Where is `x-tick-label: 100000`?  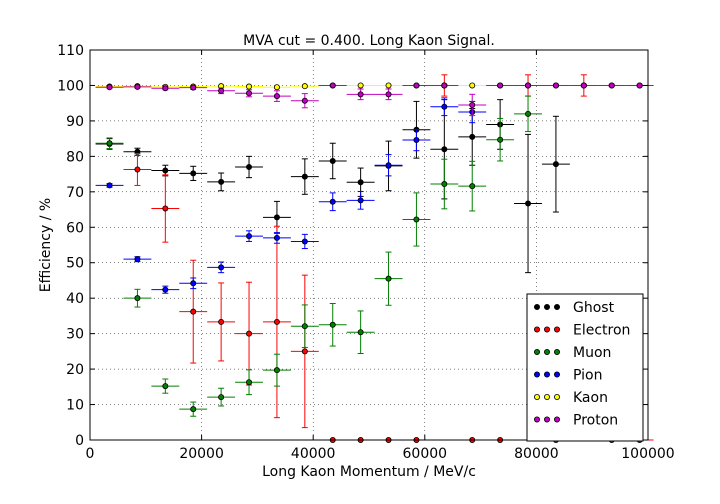
x-tick-label: 100000 is located at coordinates (647, 454).